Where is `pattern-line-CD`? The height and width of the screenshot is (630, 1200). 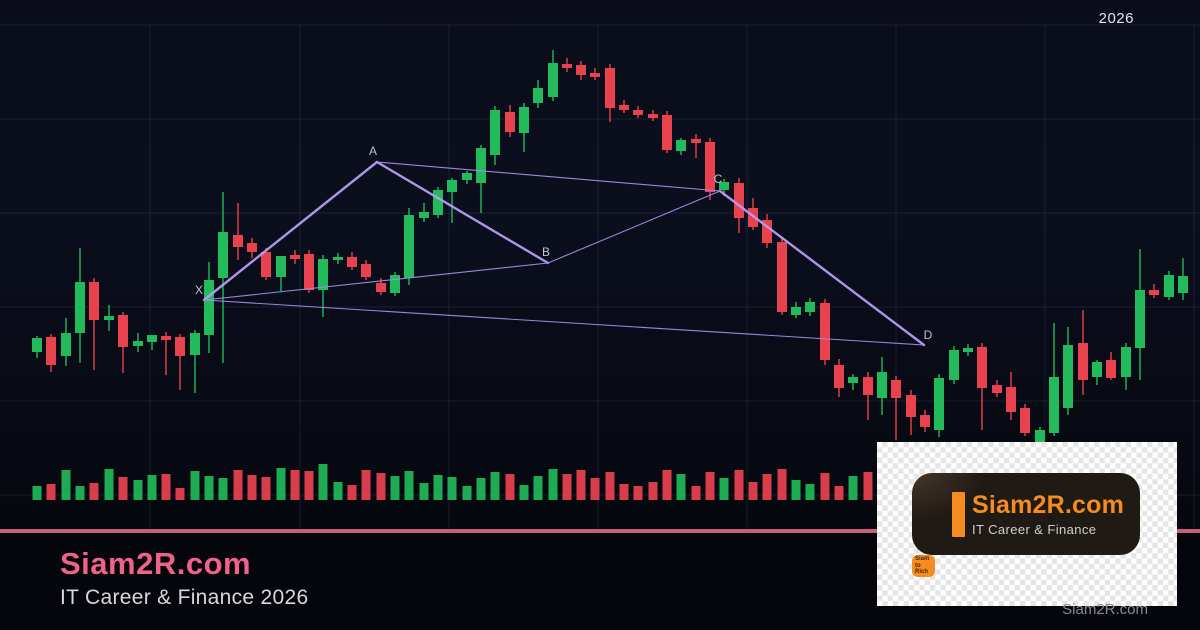 pattern-line-CD is located at coordinates (822, 268).